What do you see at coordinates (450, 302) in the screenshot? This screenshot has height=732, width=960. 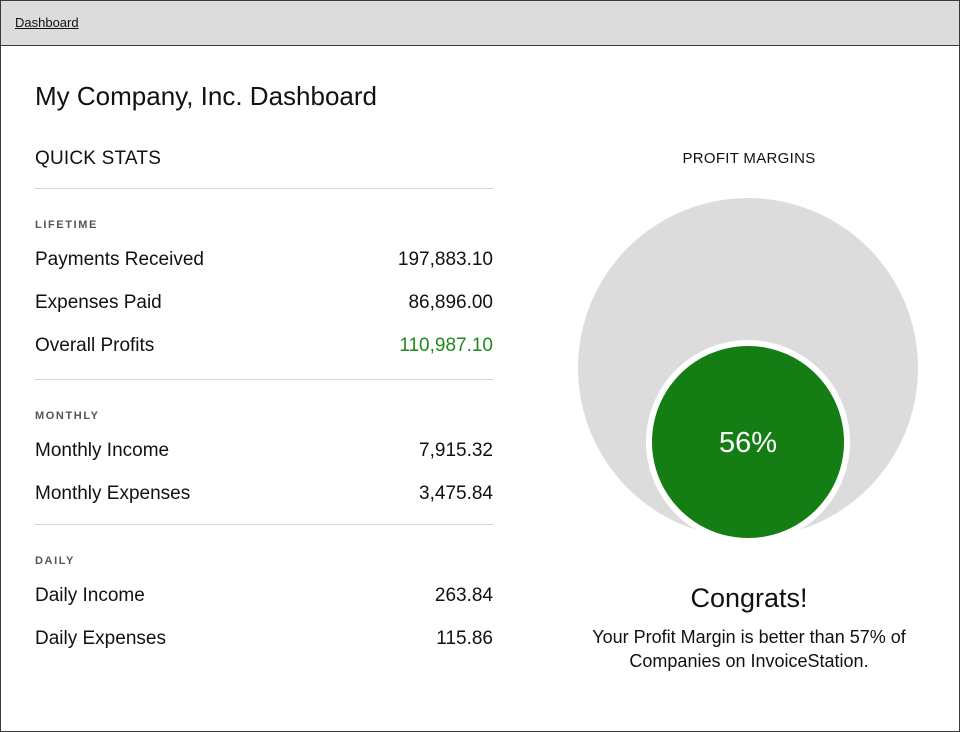 I see `stat-value: 86,896.00` at bounding box center [450, 302].